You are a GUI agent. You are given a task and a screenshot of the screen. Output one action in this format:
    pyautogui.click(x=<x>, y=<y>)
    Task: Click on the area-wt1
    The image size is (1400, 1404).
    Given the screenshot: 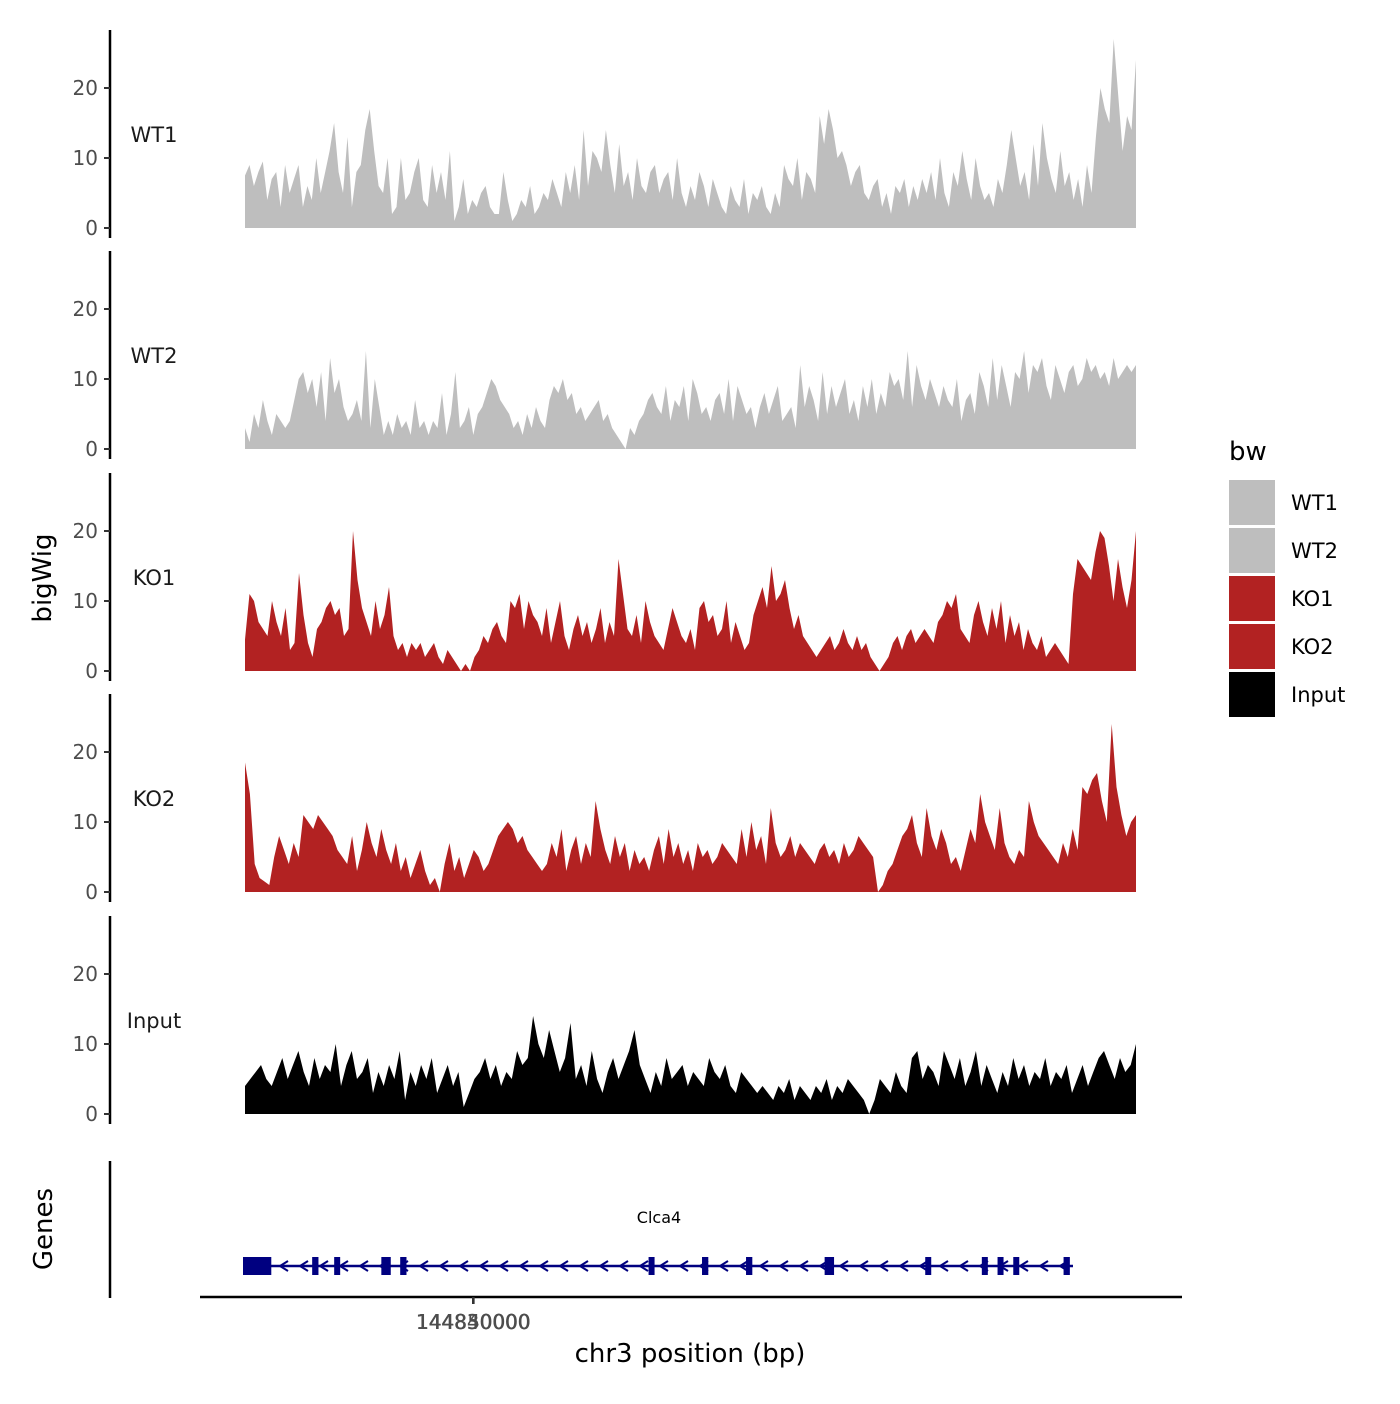 What is the action you would take?
    pyautogui.click(x=690, y=133)
    